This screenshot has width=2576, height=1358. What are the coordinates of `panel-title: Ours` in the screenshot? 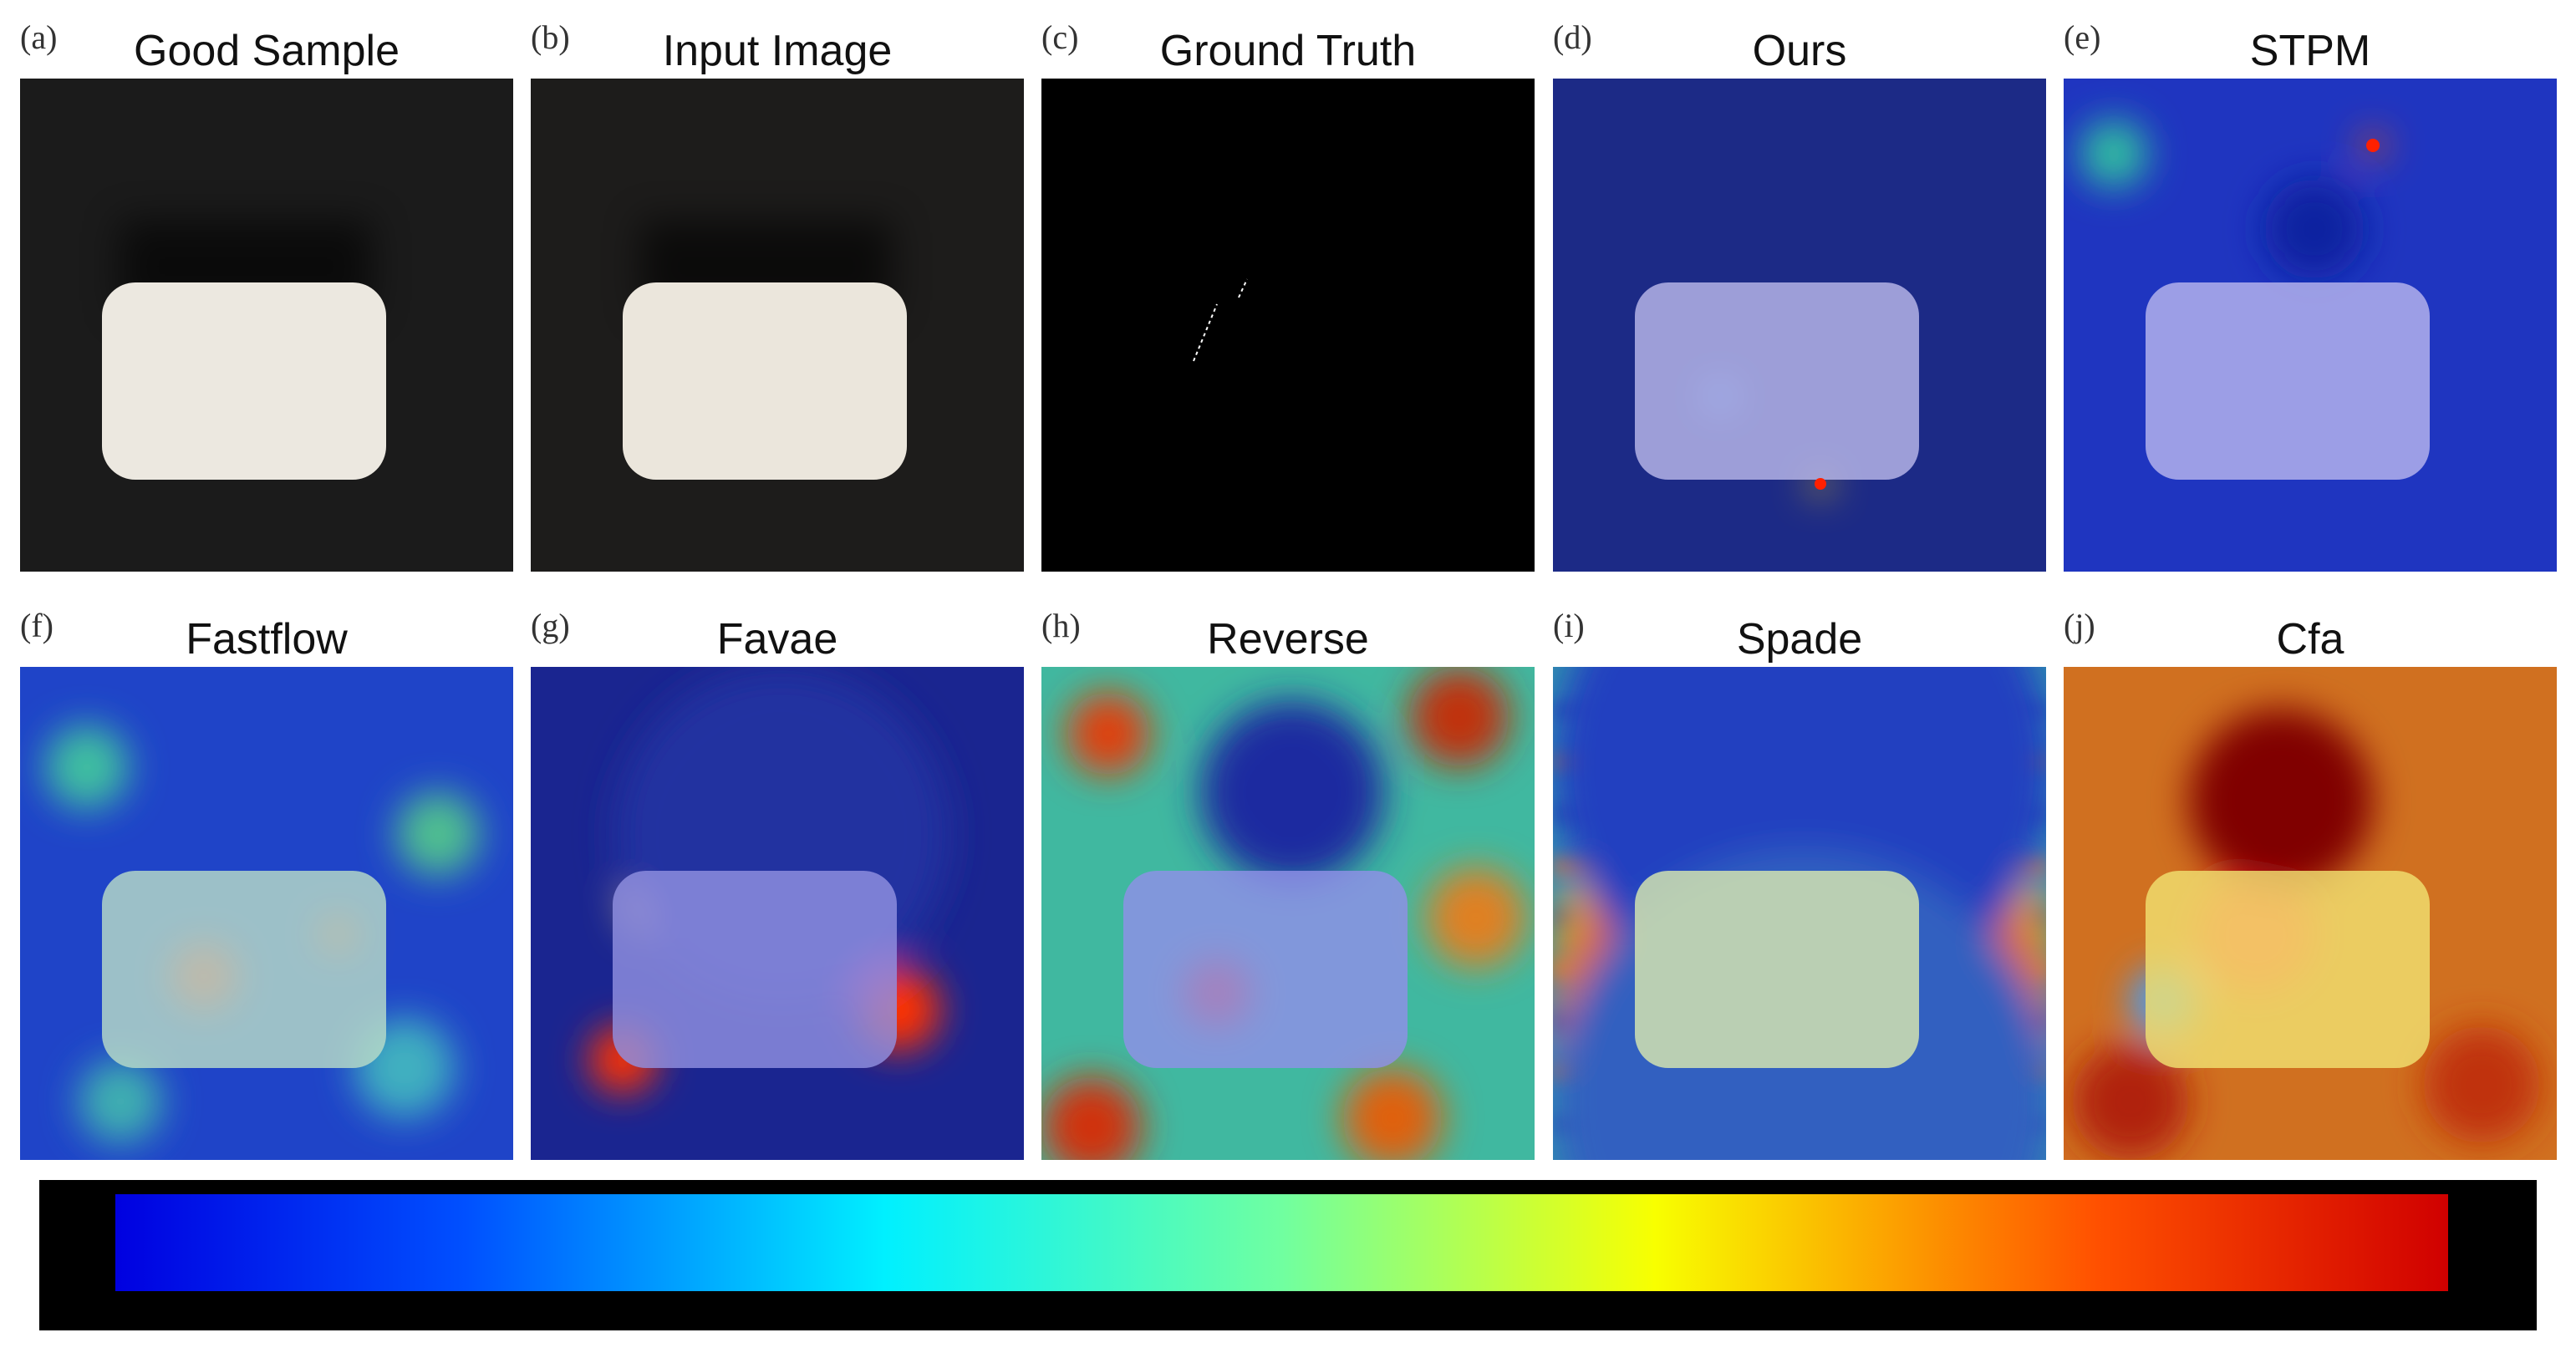 It's located at (1800, 51).